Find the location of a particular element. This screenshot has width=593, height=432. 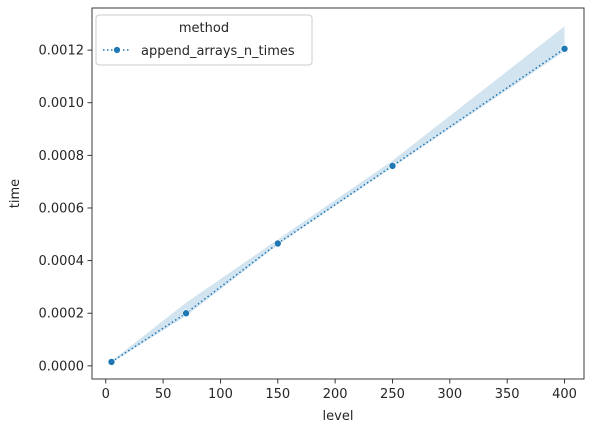

x-tick-label: 250 is located at coordinates (392, 394).